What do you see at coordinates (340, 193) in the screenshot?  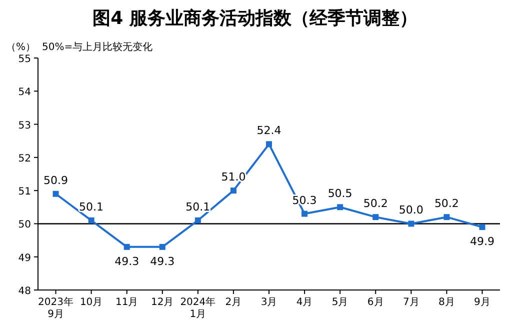 I see `data-label: 50.5` at bounding box center [340, 193].